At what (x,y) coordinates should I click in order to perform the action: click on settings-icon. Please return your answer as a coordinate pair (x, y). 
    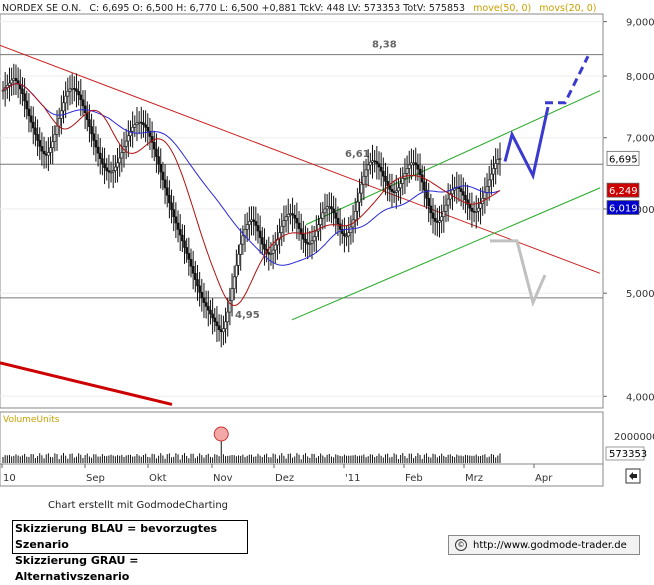
    Looking at the image, I should click on (633, 476).